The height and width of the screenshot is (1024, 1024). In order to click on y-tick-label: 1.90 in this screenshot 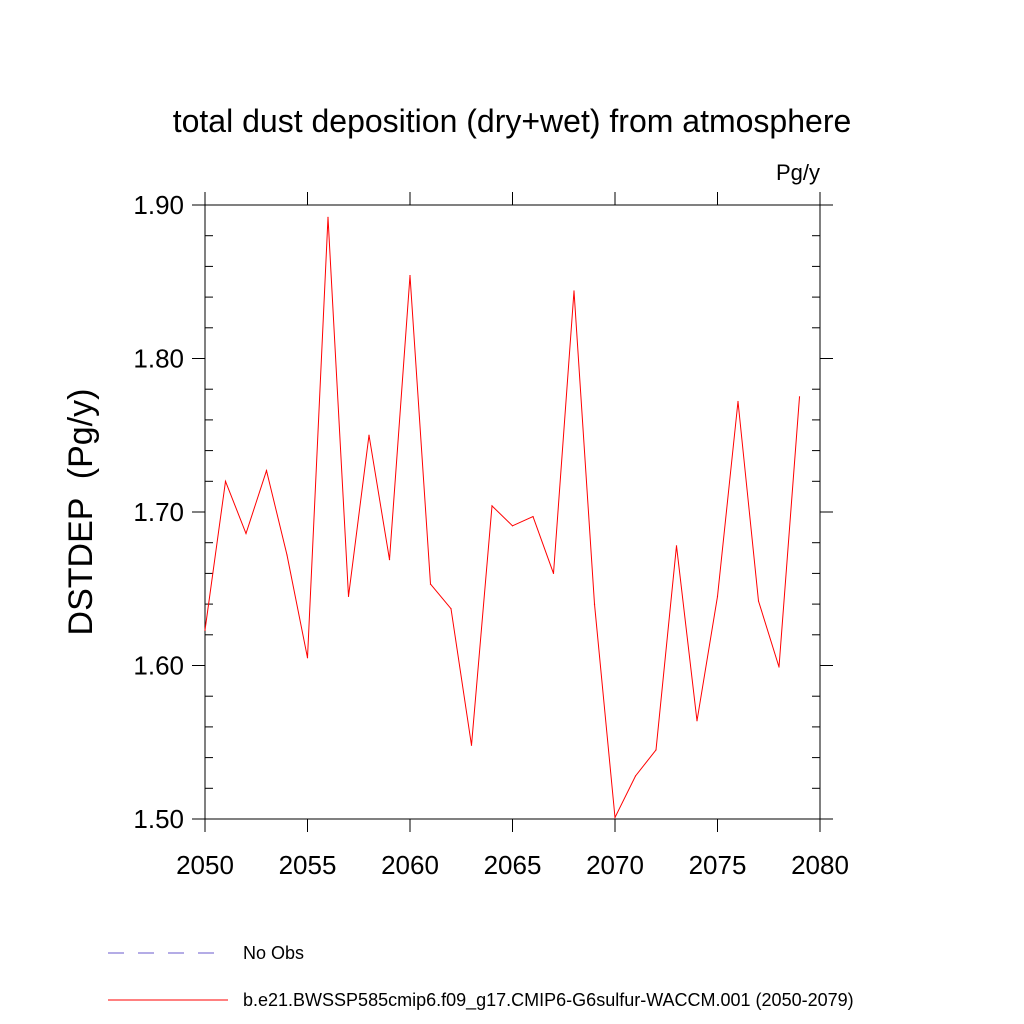, I will do `click(158, 205)`.